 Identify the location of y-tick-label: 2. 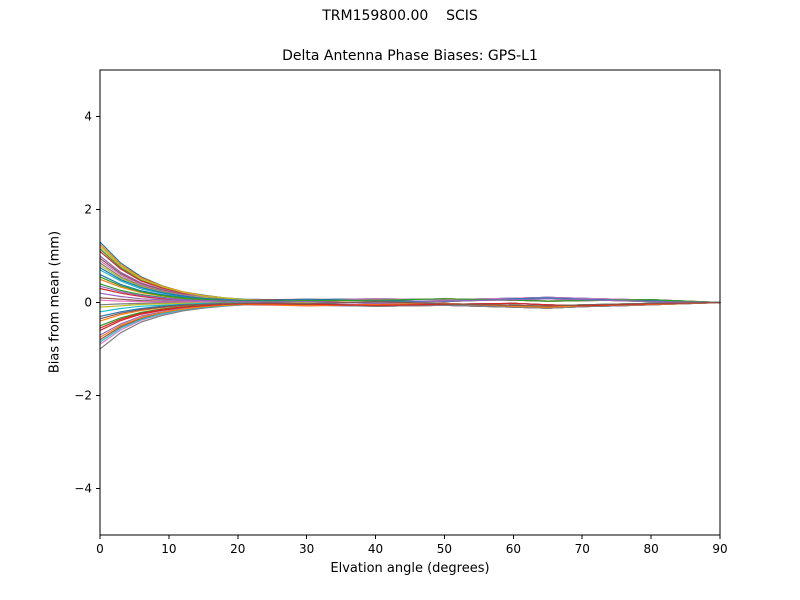
(88, 210).